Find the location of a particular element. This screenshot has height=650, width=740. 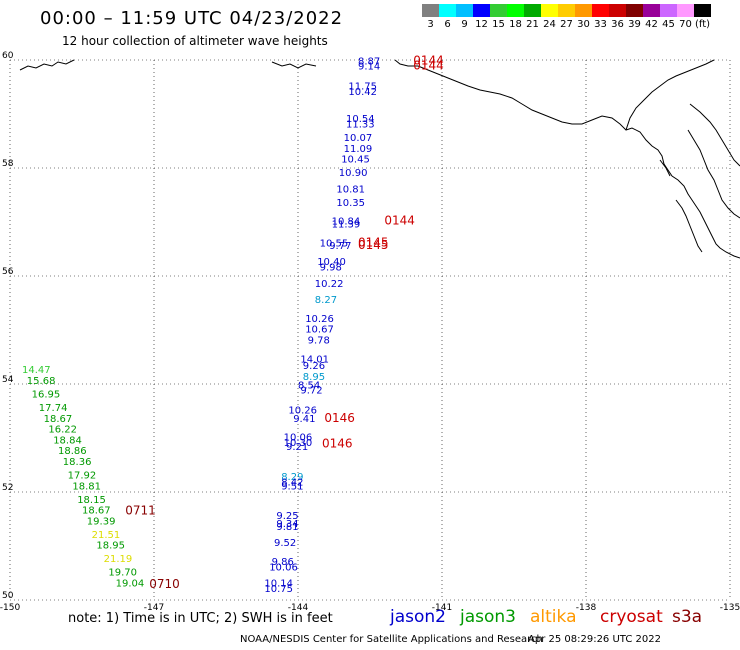

wave-height-label: 19.70 is located at coordinates (122, 573).